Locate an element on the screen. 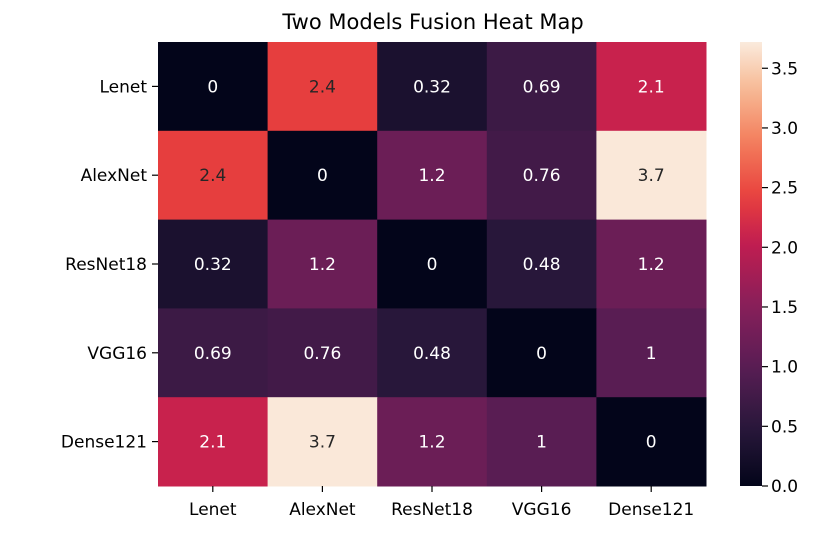 The image size is (823, 533). y-tick-label: VGG16 is located at coordinates (117, 354).